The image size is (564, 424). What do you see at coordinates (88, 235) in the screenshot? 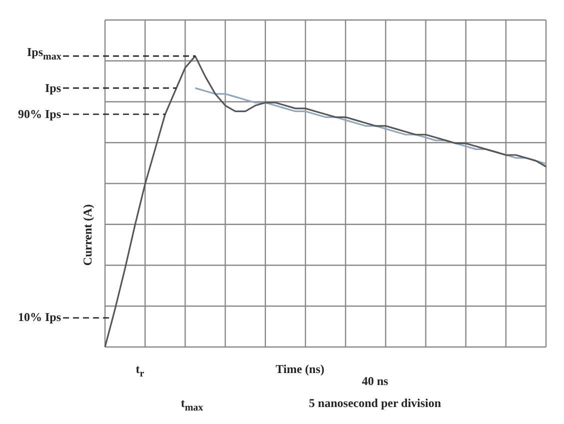
I see `y-axis-title: Current (A)` at bounding box center [88, 235].